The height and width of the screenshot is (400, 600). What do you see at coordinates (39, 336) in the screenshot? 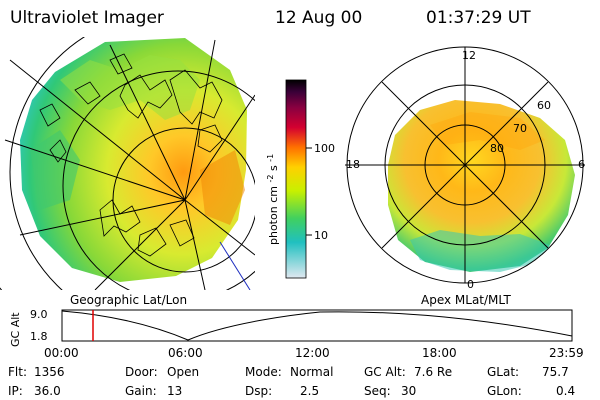
I see `altitude-ytick-1-8: 1.8` at bounding box center [39, 336].